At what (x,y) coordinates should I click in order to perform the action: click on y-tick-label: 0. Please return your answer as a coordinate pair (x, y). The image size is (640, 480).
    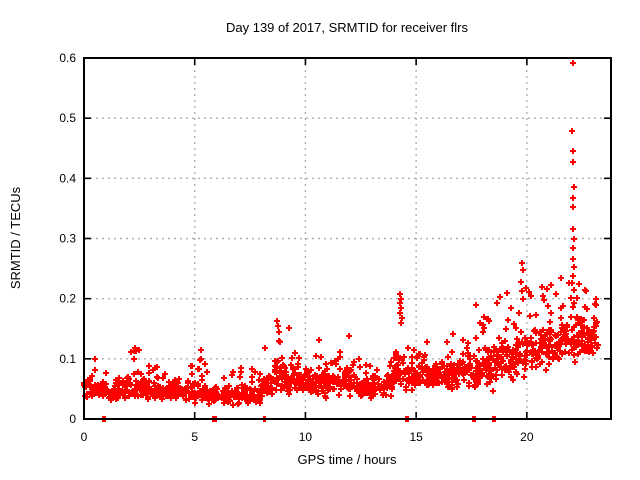
    Looking at the image, I should click on (72, 419).